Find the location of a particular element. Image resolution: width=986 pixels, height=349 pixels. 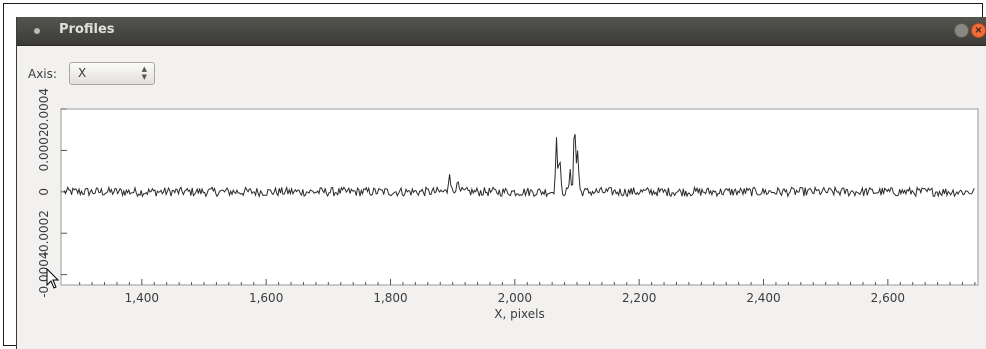

y-tick-label: 0.0004 is located at coordinates (44, 109).